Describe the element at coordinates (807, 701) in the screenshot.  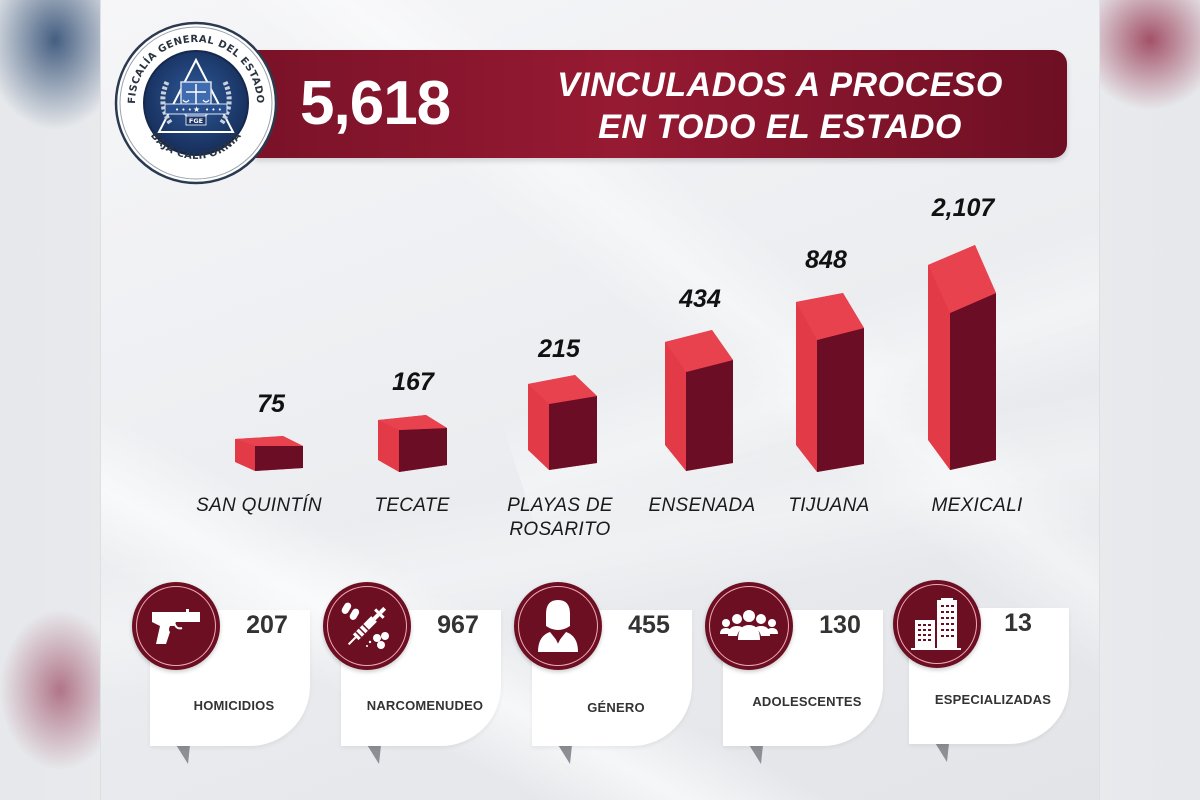
I see `category-label: ADOLESCENTES` at that location.